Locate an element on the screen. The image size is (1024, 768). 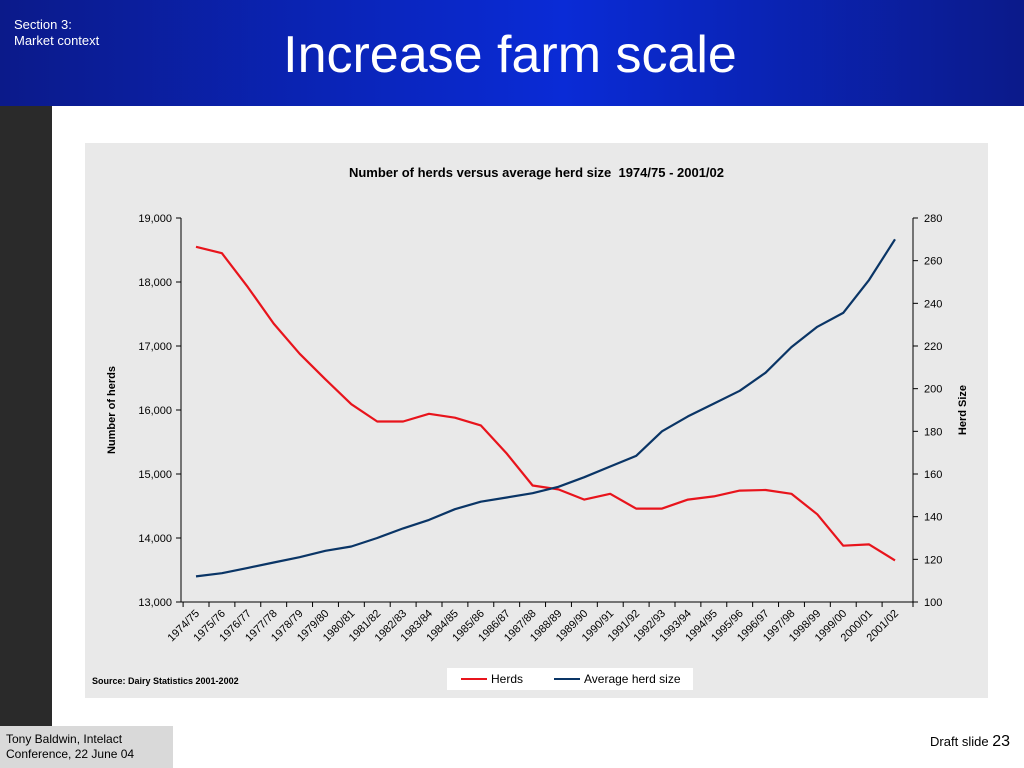
y-left-tick-label: 16,000 is located at coordinates (155, 411).